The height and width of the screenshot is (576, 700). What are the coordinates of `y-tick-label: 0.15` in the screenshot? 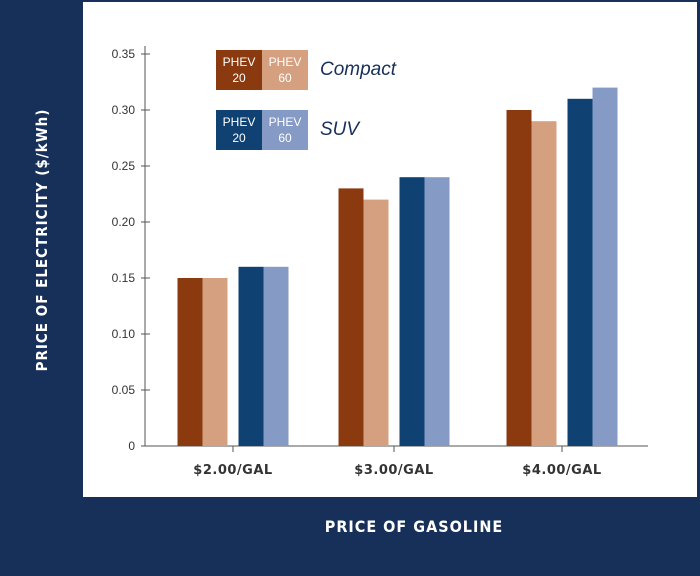 It's located at (124, 278).